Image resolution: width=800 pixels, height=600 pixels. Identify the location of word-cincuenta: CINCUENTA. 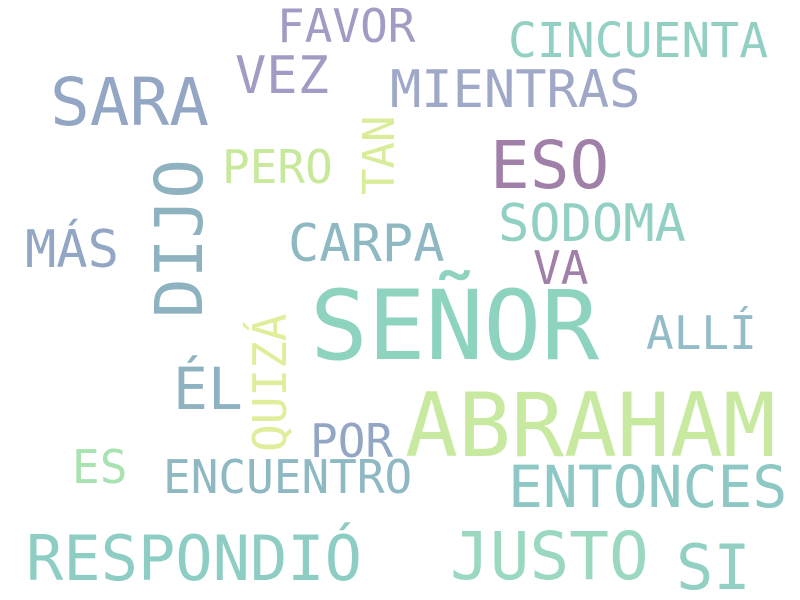
(638, 41).